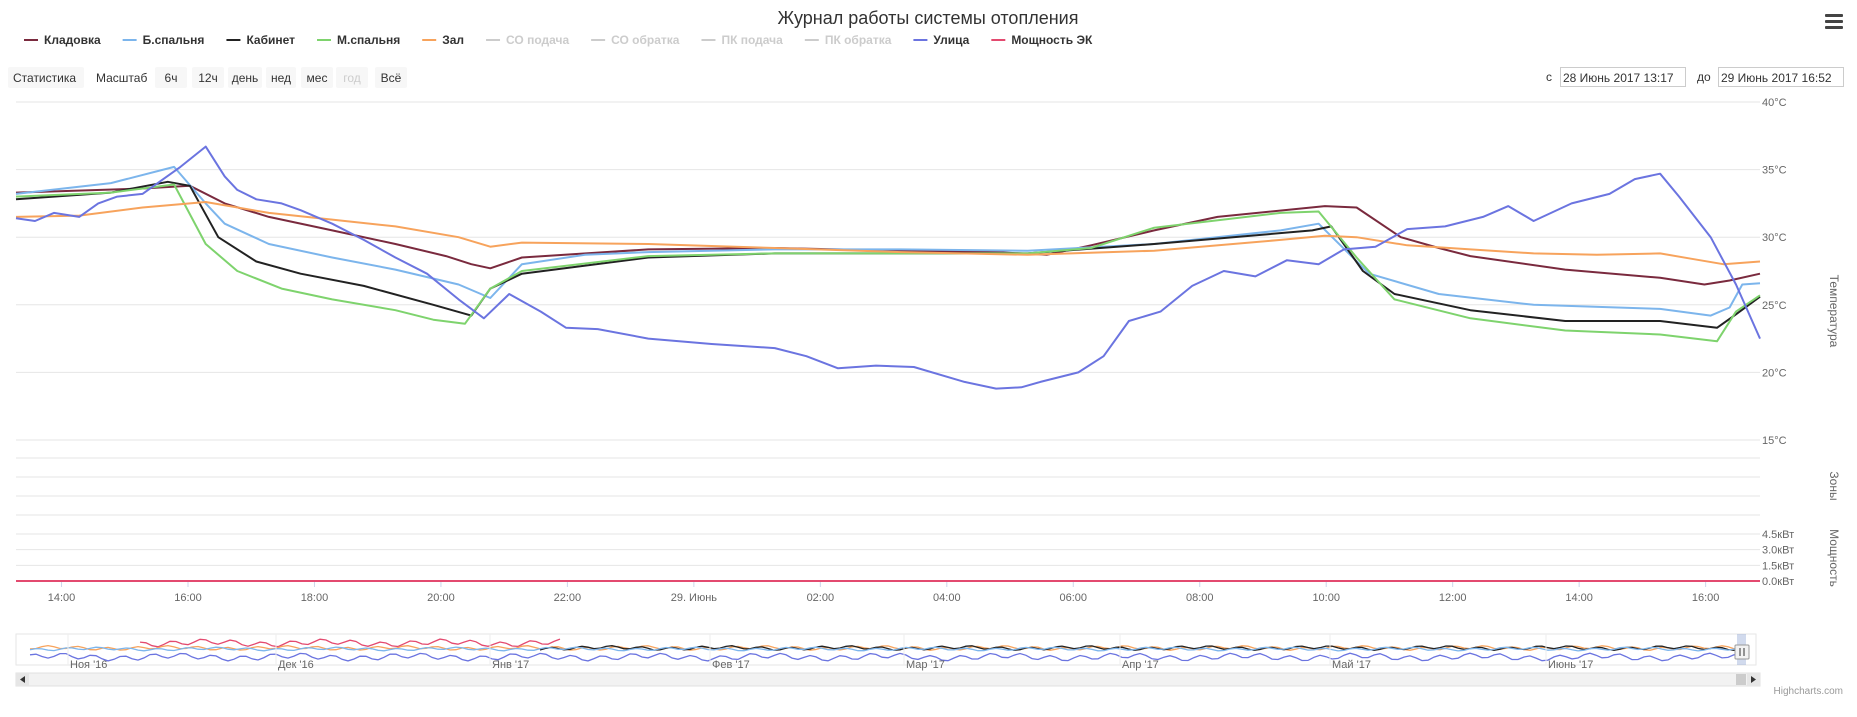 This screenshot has width=1857, height=717. What do you see at coordinates (951, 40) in the screenshot?
I see `legend-label: Улица` at bounding box center [951, 40].